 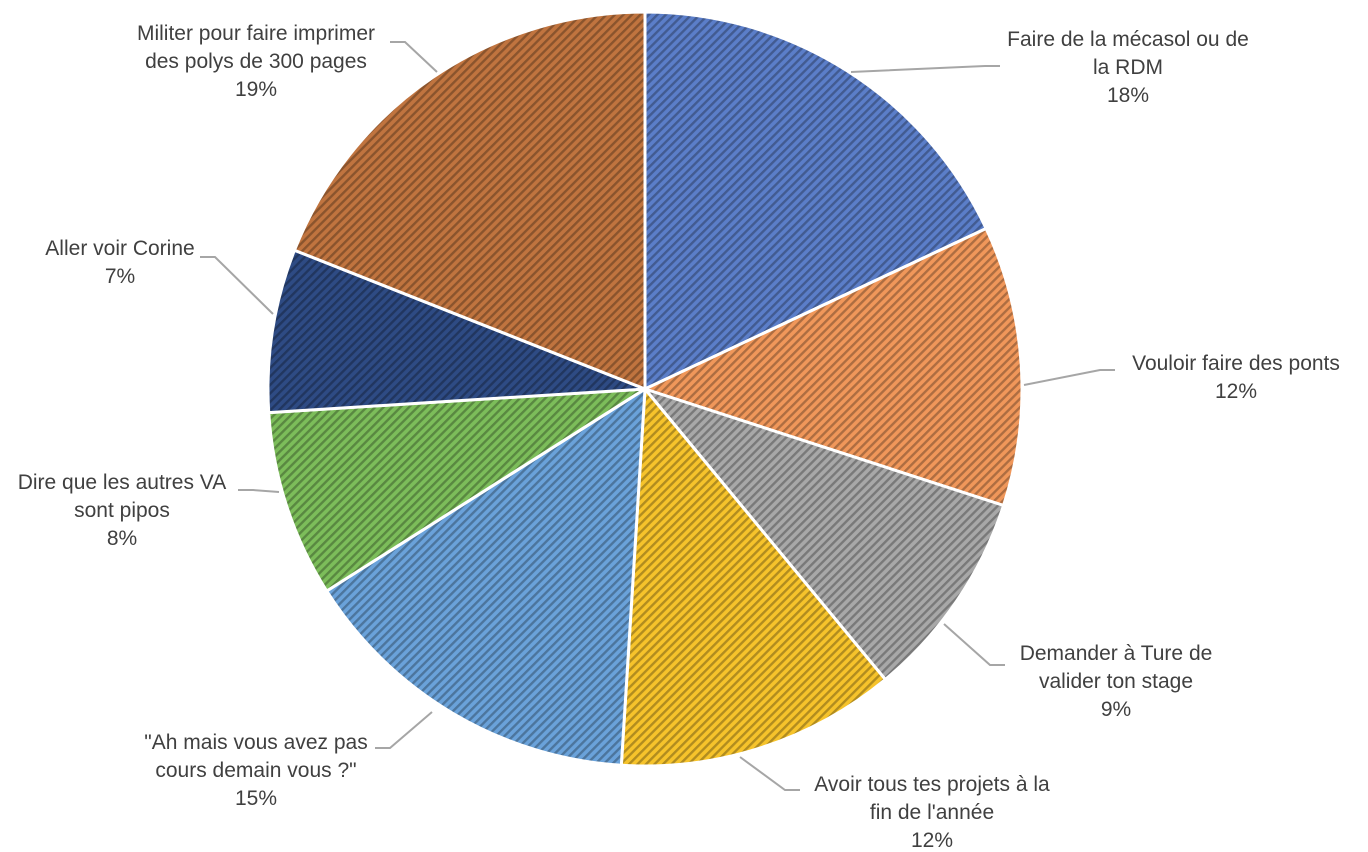 I want to click on data-label-category: Avoir tous tes projets à la, so click(x=932, y=784).